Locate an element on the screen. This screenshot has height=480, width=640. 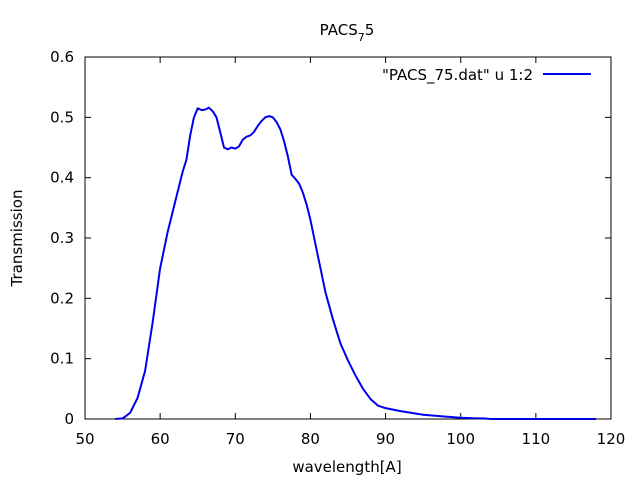
x-tick-label: 50 is located at coordinates (84, 439).